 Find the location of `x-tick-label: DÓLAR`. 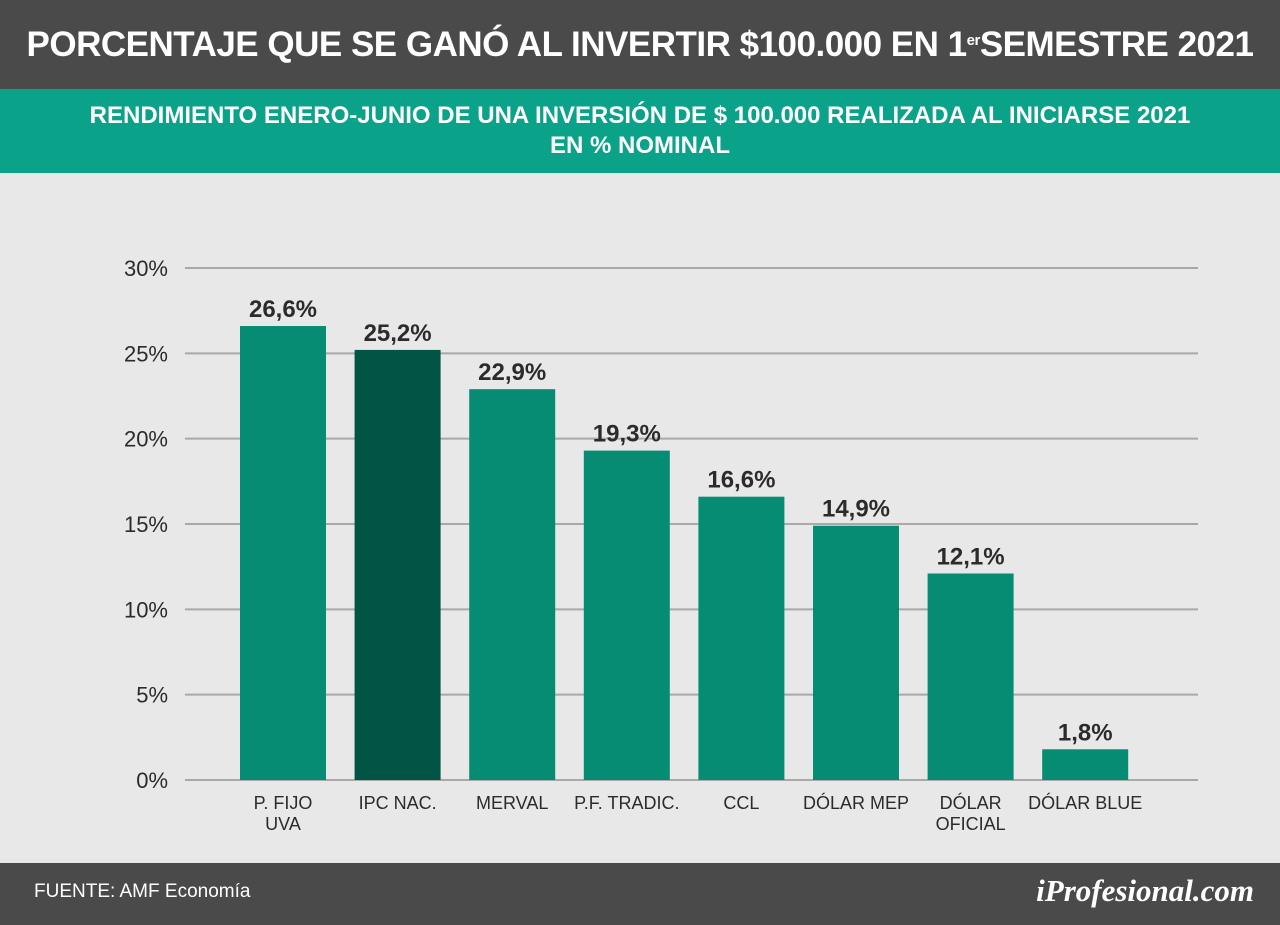

x-tick-label: DÓLAR is located at coordinates (971, 802).